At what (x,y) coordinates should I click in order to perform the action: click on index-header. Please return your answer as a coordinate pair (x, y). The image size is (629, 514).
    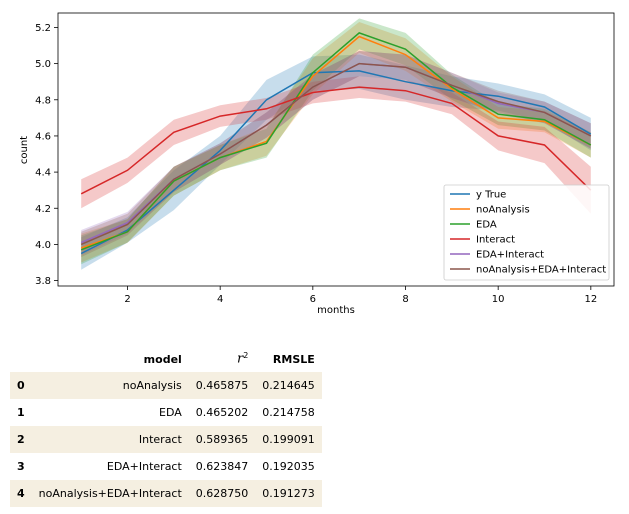
    Looking at the image, I should click on (21, 359).